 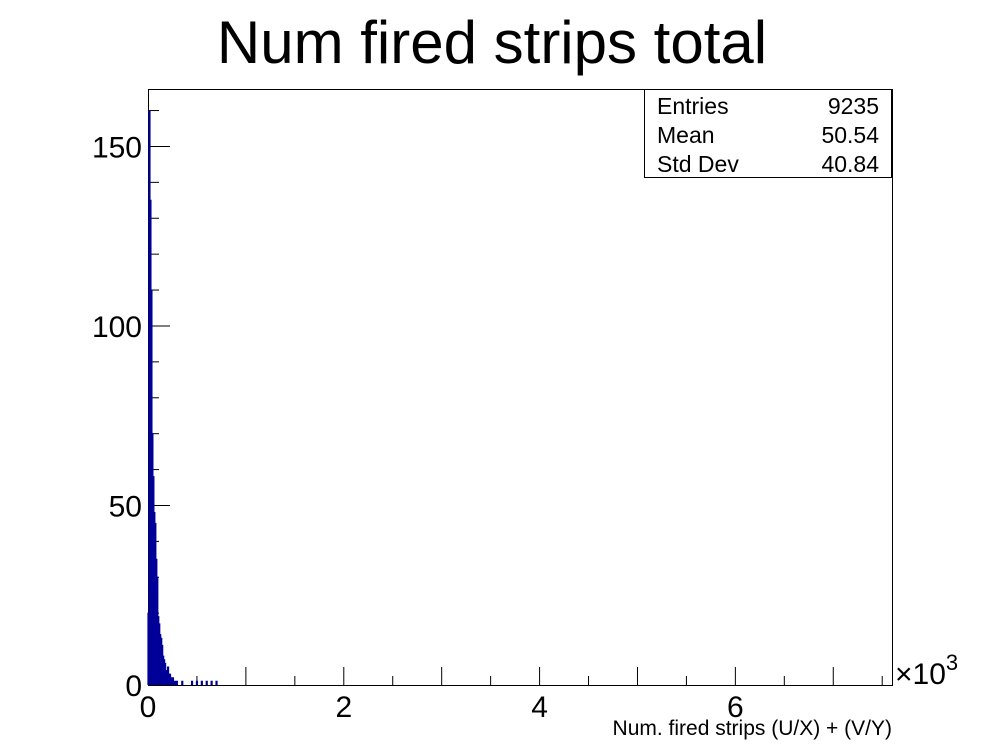 What do you see at coordinates (853, 106) in the screenshot?
I see `stats-value: 9235` at bounding box center [853, 106].